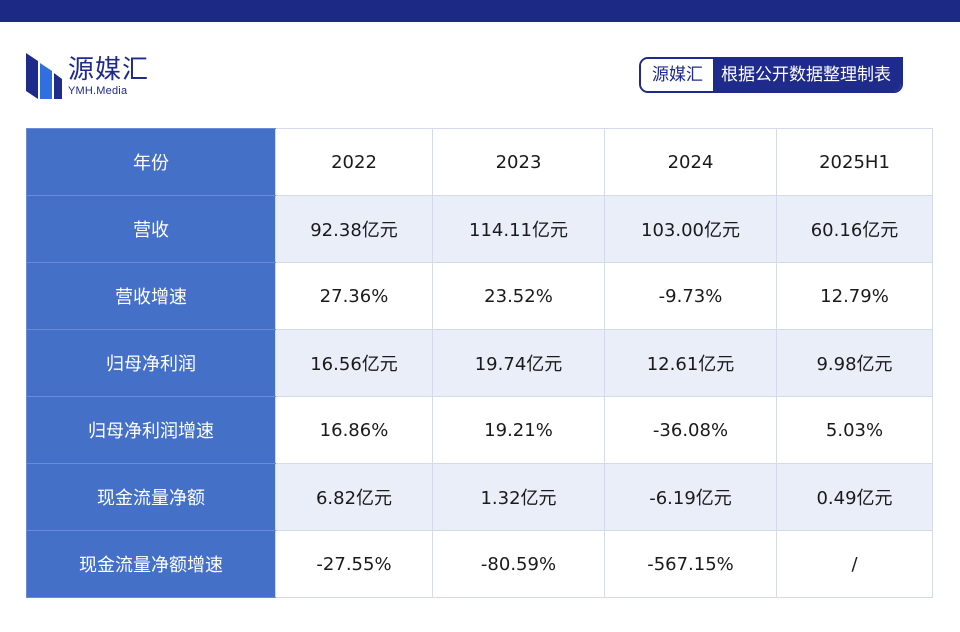 The height and width of the screenshot is (632, 960). I want to click on table-cell: 5.03%, so click(854, 430).